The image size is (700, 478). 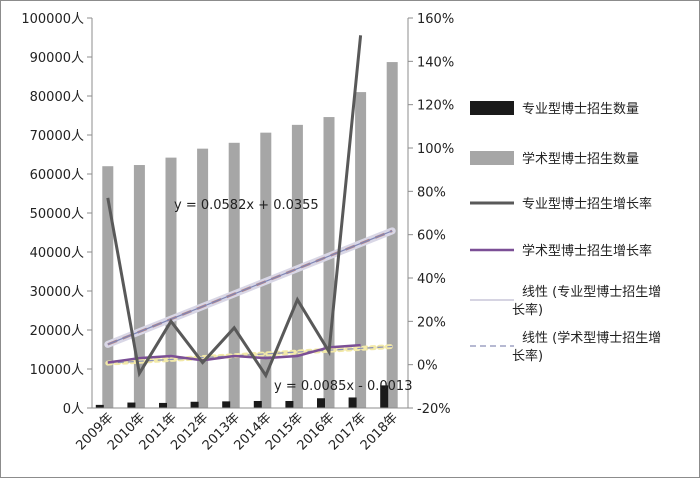 What do you see at coordinates (57, 175) in the screenshot?
I see `left-tick-label: 60000人` at bounding box center [57, 175].